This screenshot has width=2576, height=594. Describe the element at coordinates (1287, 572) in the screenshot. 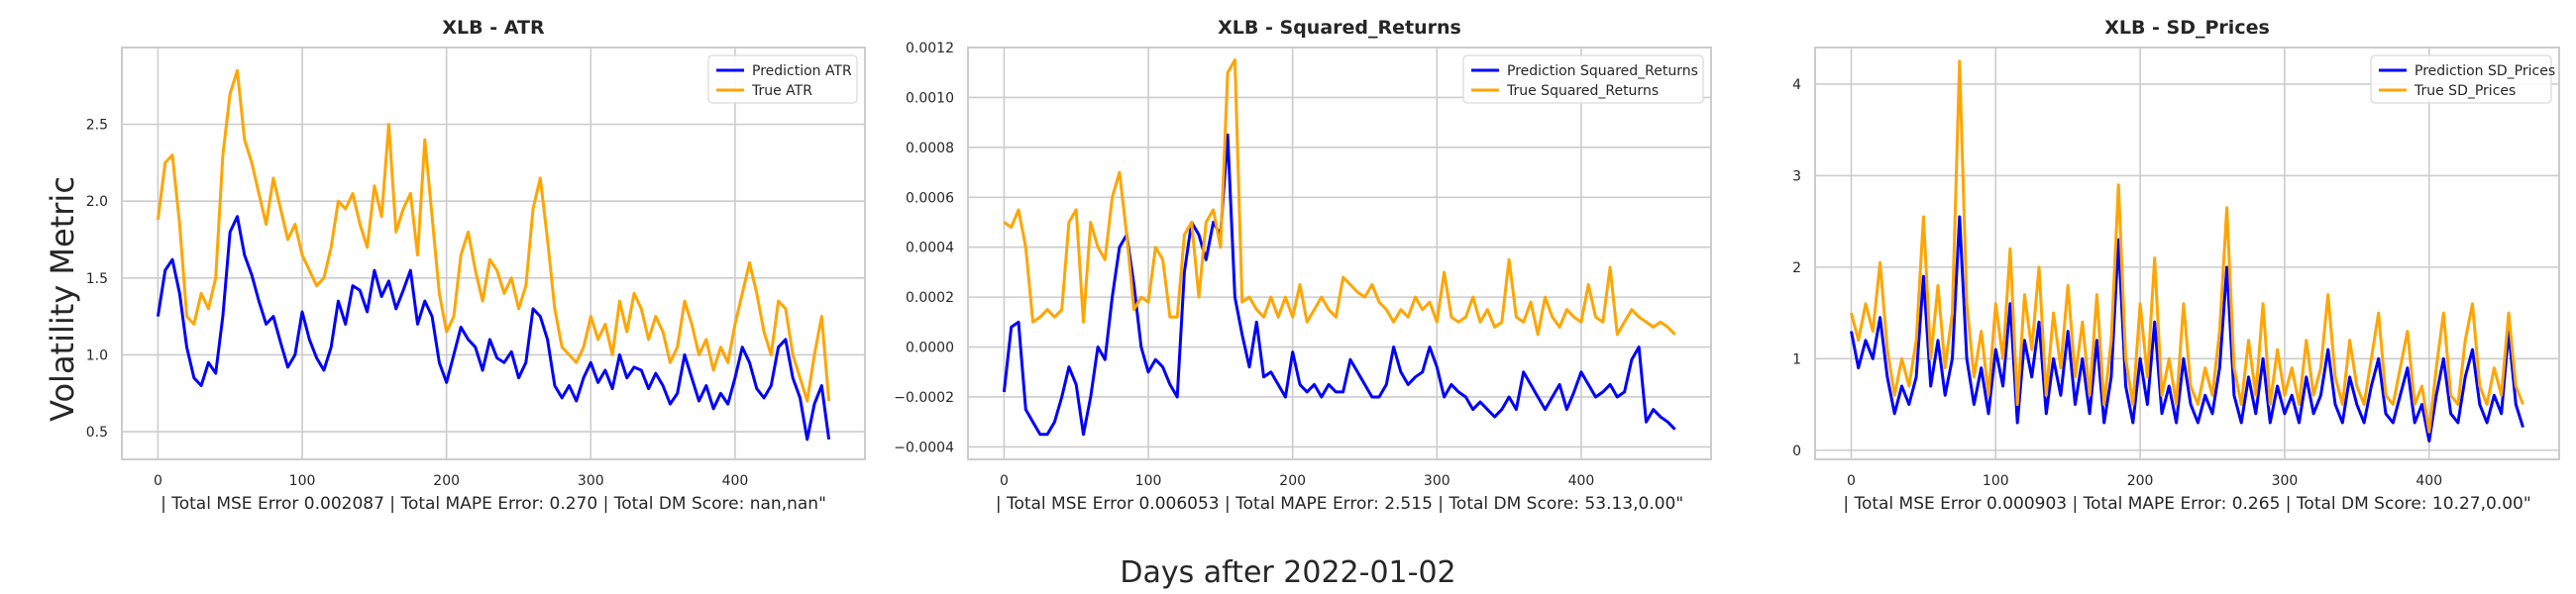

I see `figure-xlabel: Days after 2022-01-02` at that location.